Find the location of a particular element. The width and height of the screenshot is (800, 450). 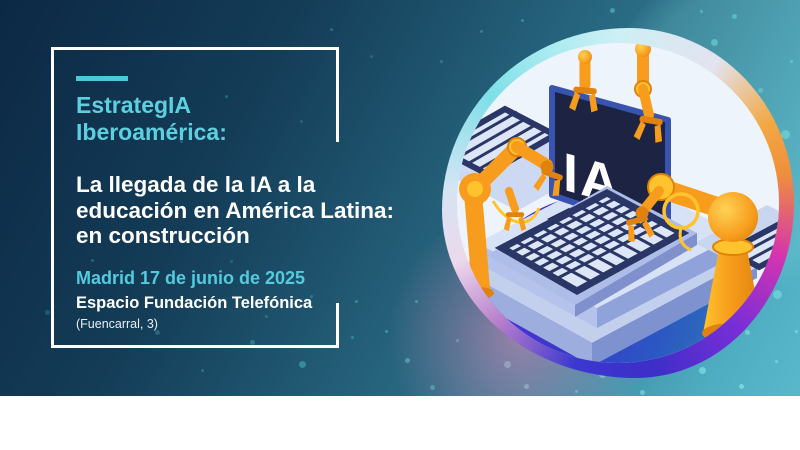

accent-line is located at coordinates (102, 78).